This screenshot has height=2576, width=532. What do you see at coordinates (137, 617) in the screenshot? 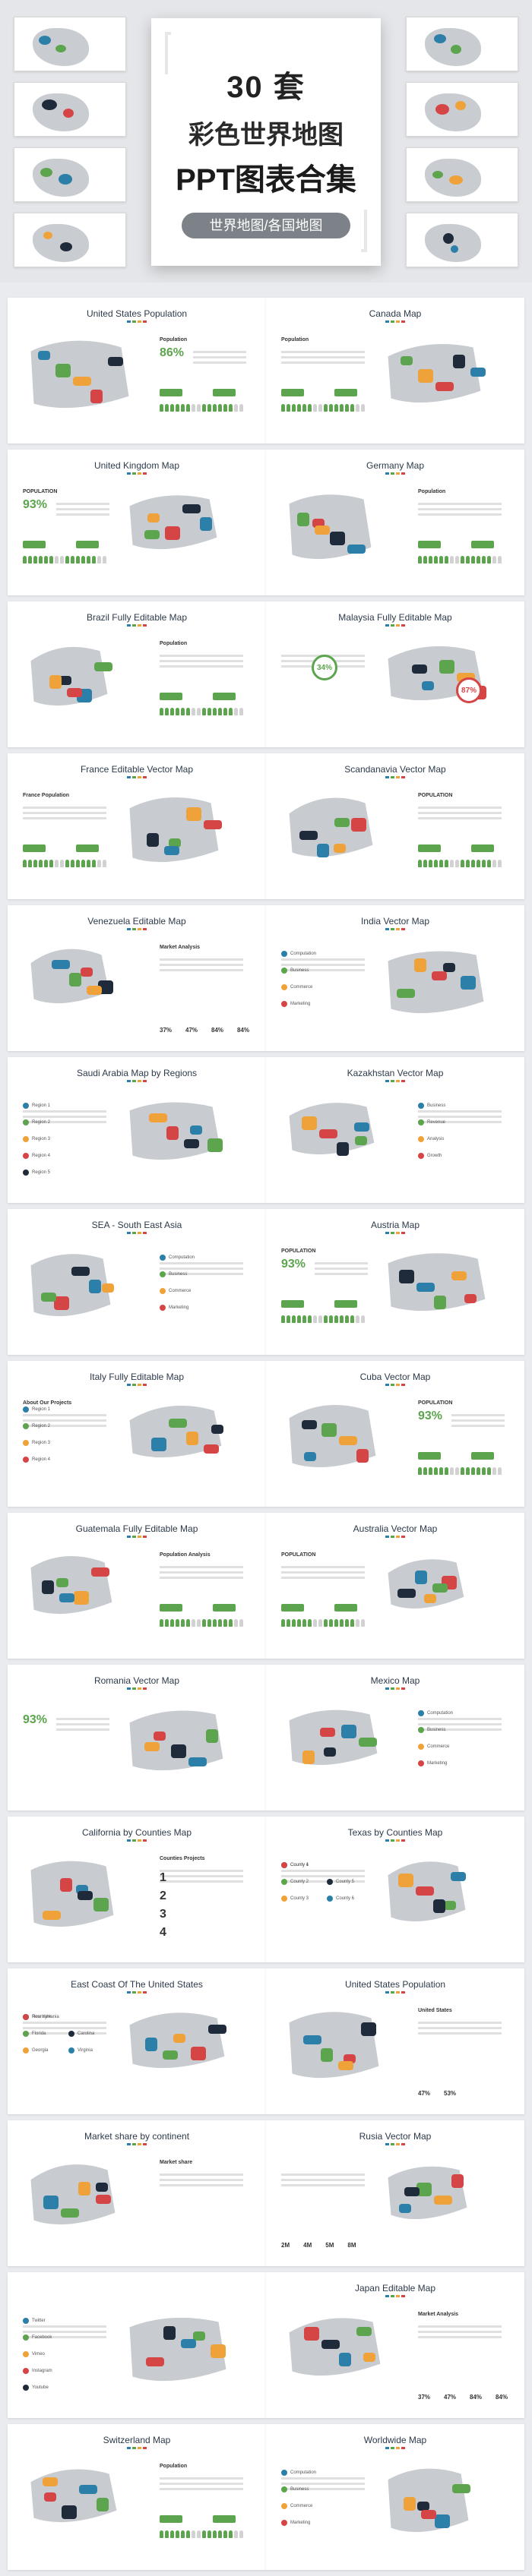
I see `slide-title: Brazil Fully Editable Map` at bounding box center [137, 617].